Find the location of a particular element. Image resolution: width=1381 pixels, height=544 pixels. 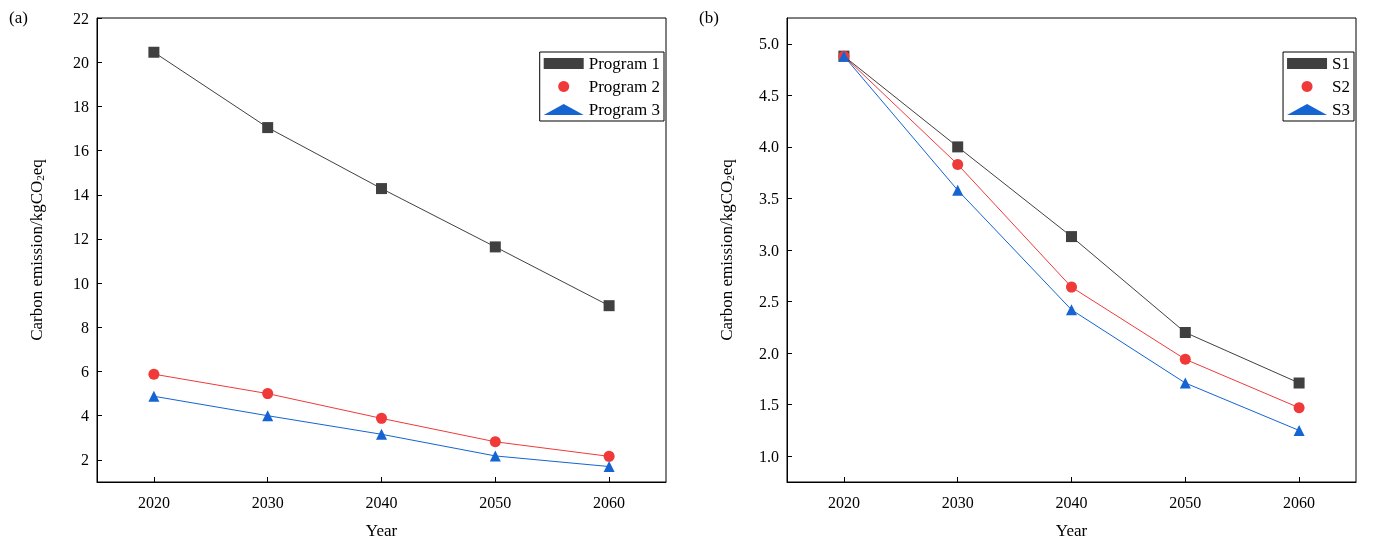

y-tick-label: 20 is located at coordinates (81, 62).